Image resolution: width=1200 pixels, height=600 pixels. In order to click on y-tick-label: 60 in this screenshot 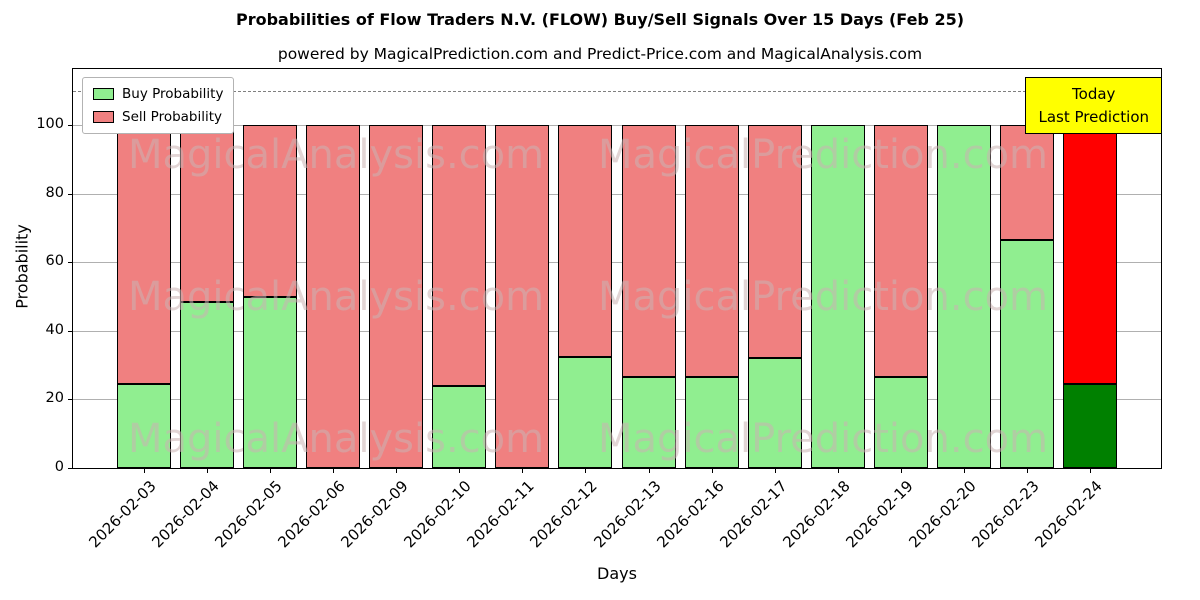, I will do `click(54, 261)`.